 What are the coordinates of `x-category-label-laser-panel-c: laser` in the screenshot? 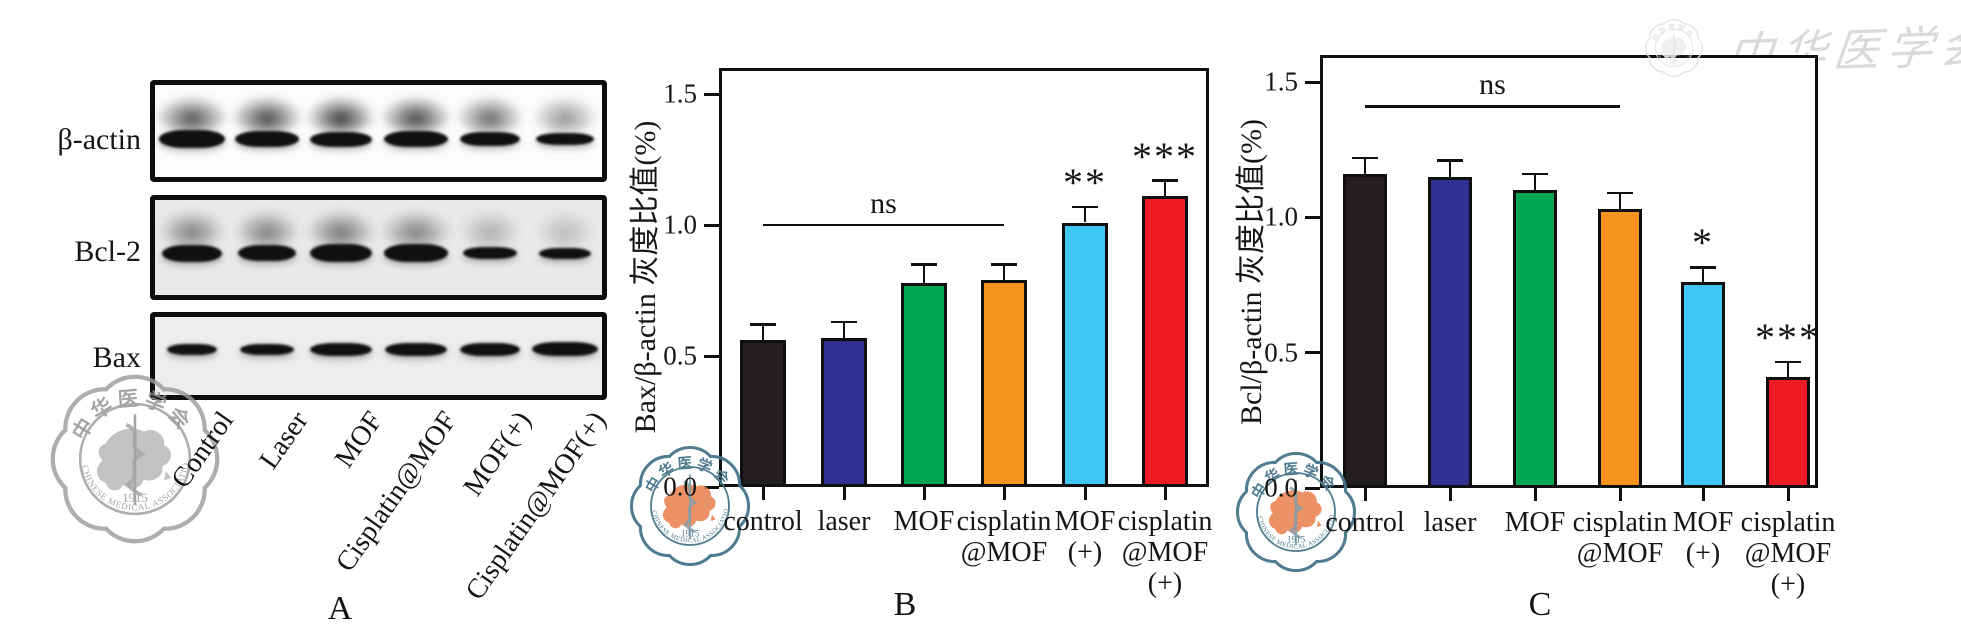 It's located at (1450, 522).